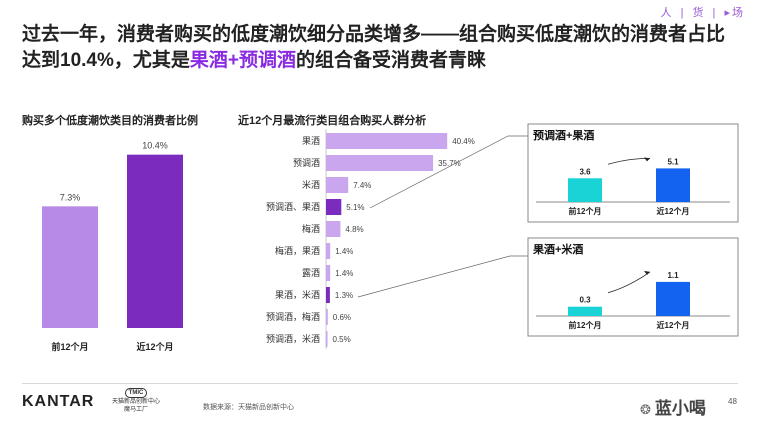  Describe the element at coordinates (390, 60) in the screenshot. I see `title-line-2-suffix: 的组合备受消费者青睐` at that location.